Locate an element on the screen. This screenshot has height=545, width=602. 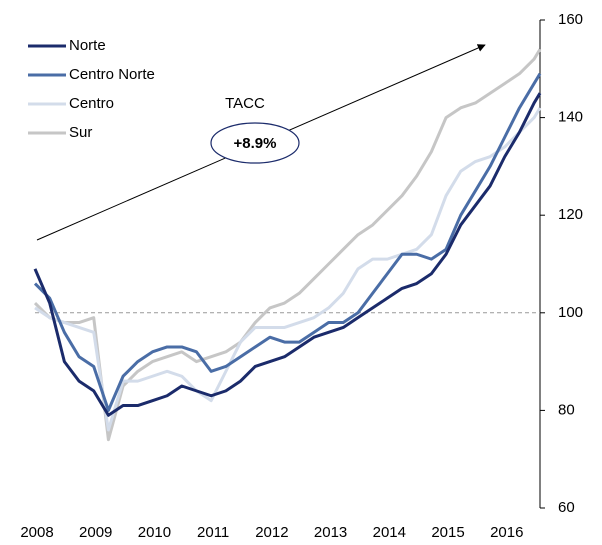
annotation: +8.9% is located at coordinates (255, 143).